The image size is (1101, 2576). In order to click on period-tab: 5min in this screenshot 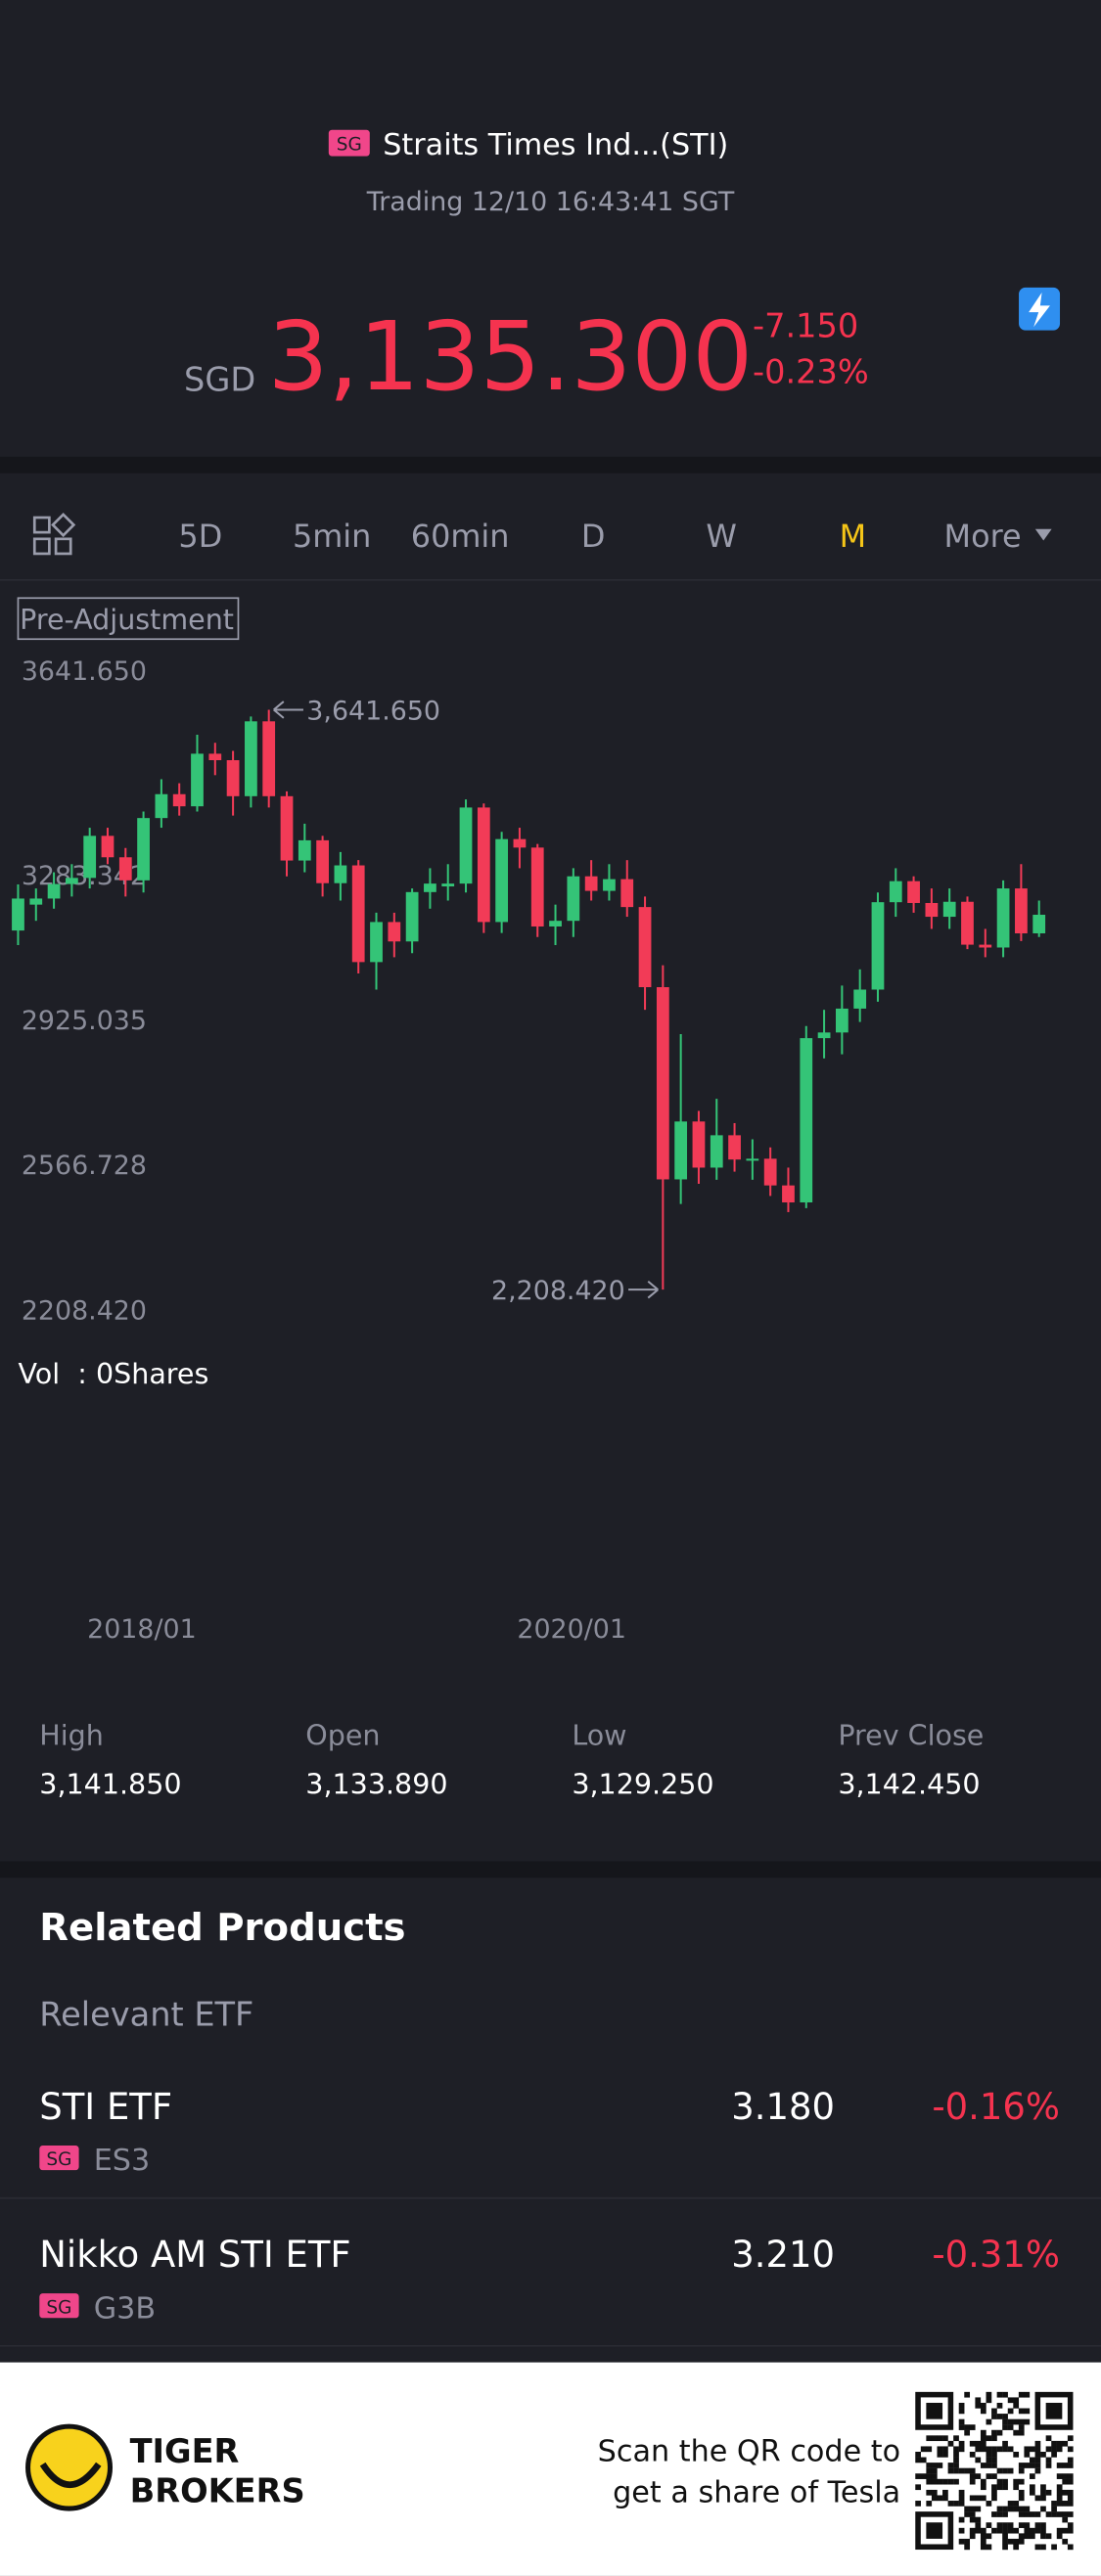, I will do `click(332, 536)`.